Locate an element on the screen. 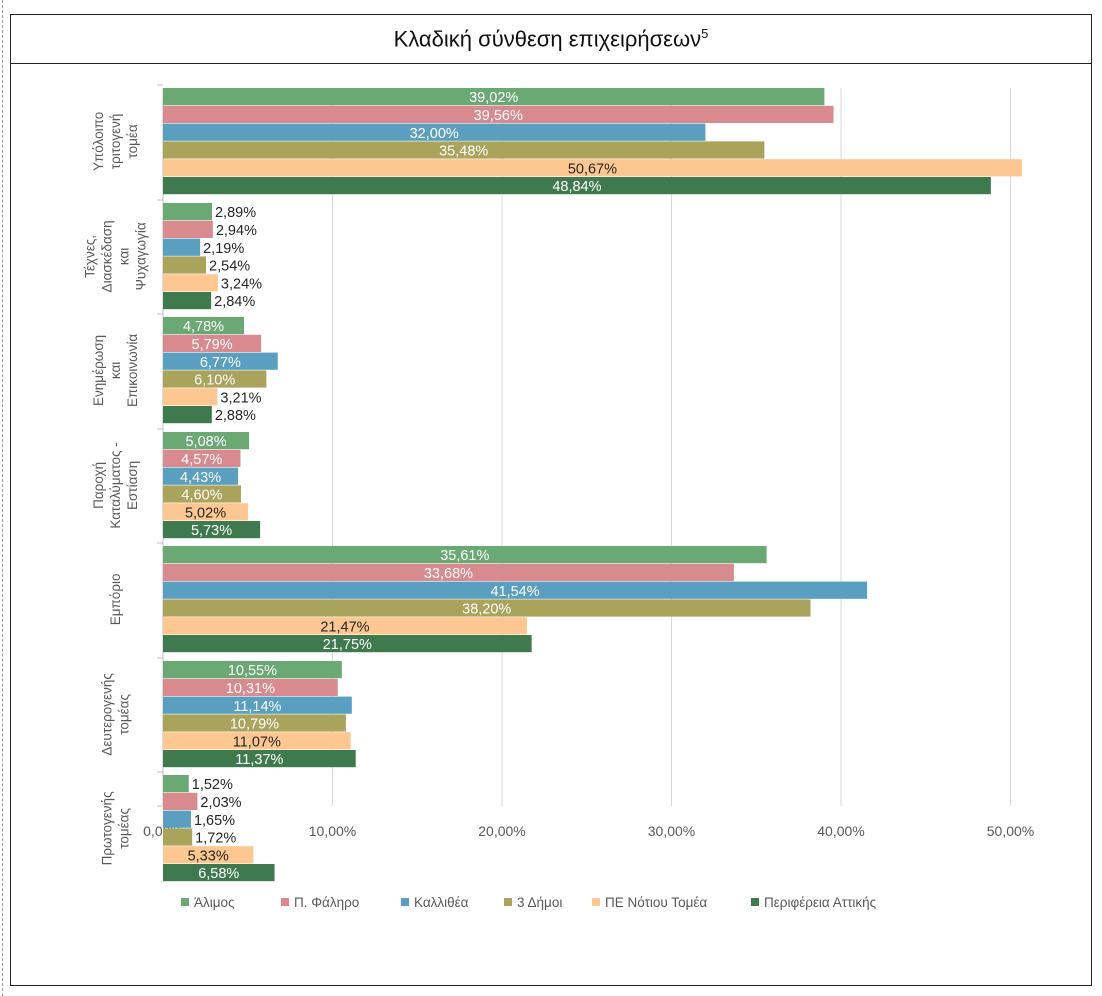  legend-label: Περιφέρεια Αττικής is located at coordinates (820, 902).